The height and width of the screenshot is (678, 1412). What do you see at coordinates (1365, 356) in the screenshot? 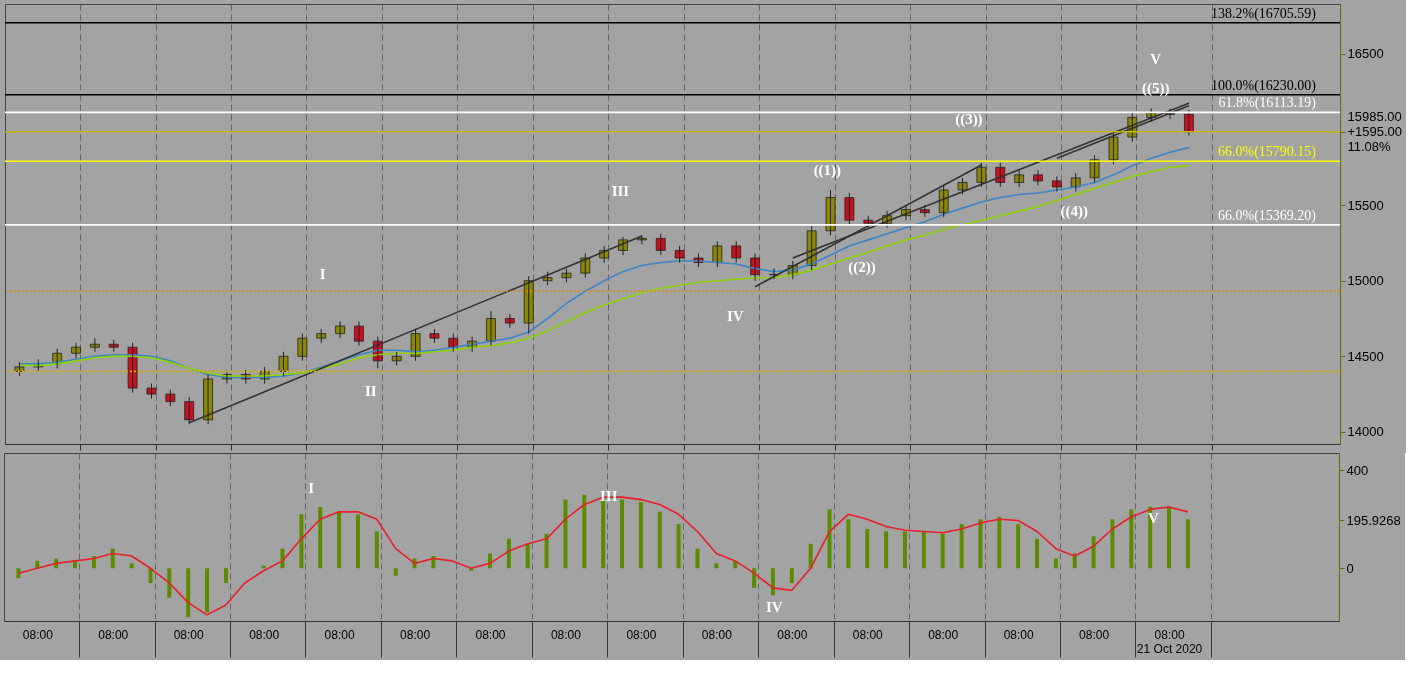
I see `y-tick-label: 14500` at bounding box center [1365, 356].